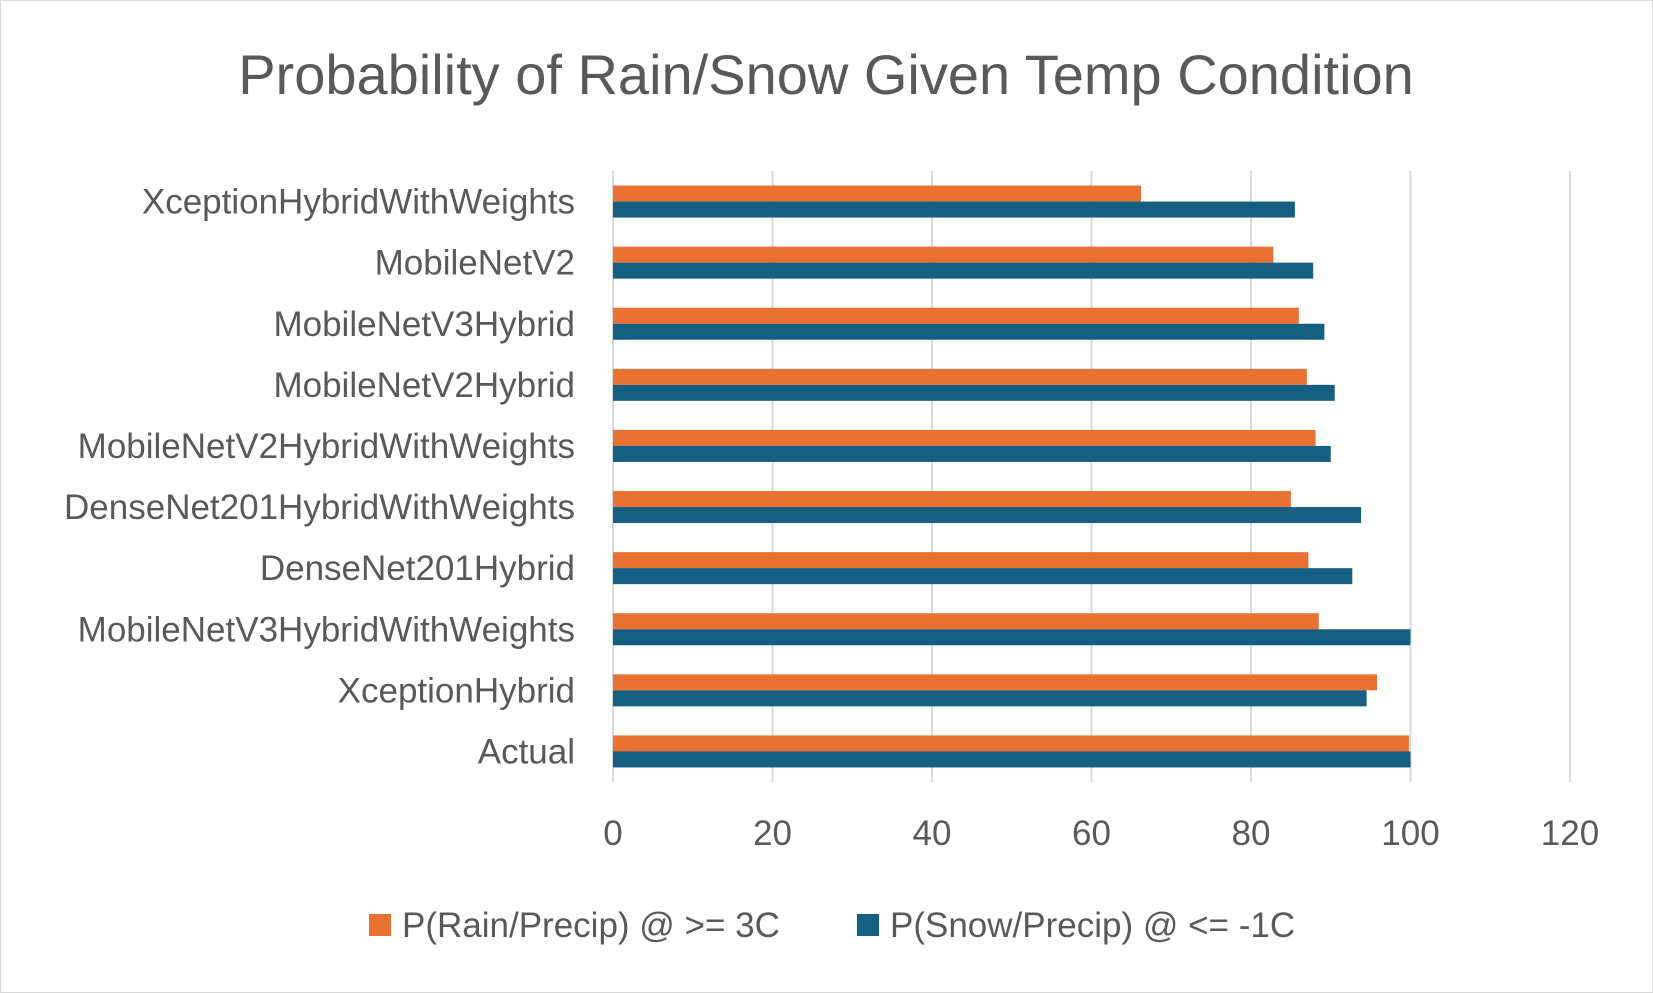  Describe the element at coordinates (932, 833) in the screenshot. I see `x-tick-label: 40` at that location.